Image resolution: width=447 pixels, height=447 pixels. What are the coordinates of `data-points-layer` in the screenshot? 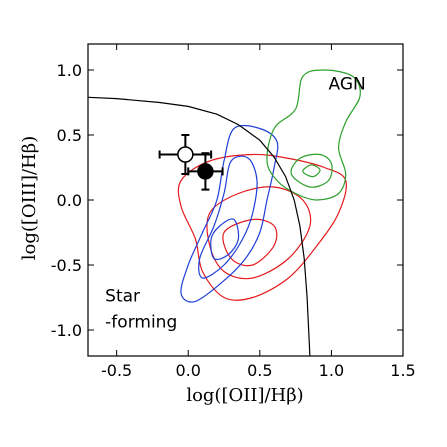 It's located at (191, 162).